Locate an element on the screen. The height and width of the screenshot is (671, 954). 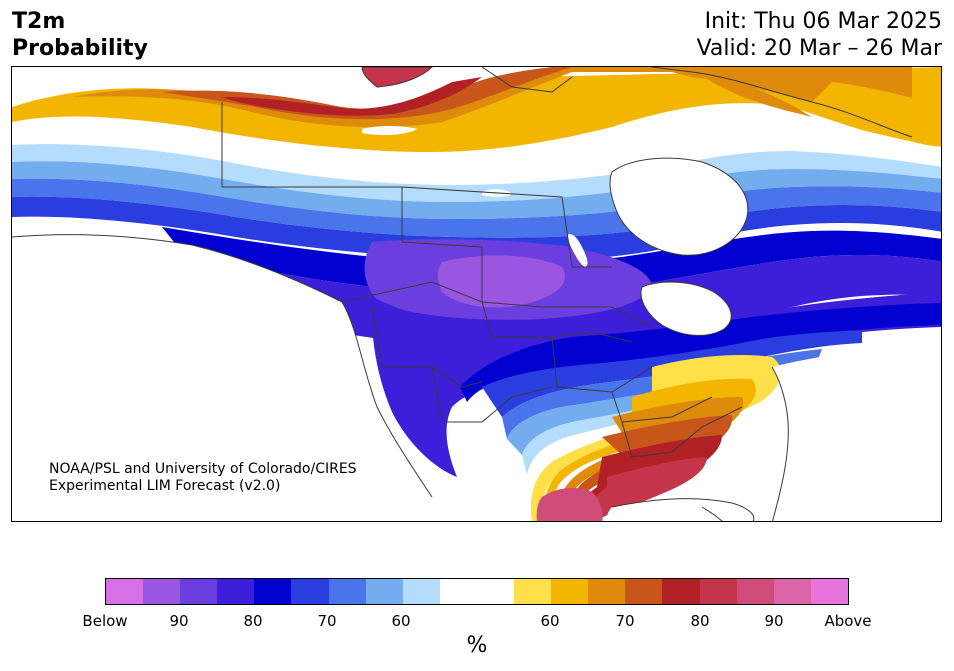
title-type: Probability is located at coordinates (80, 48).